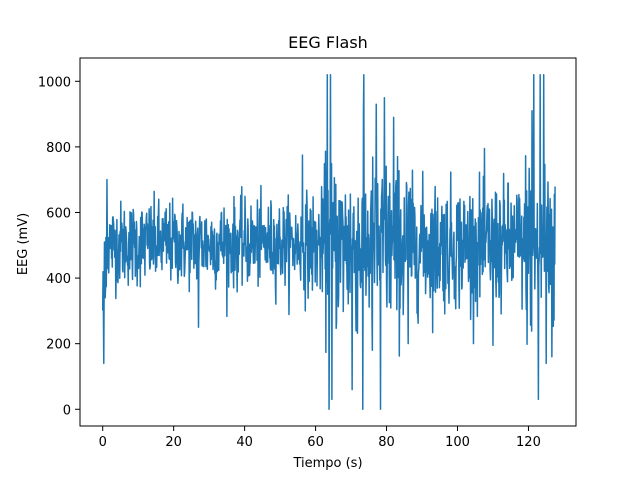 This screenshot has height=480, width=640. What do you see at coordinates (457, 442) in the screenshot?
I see `x-tick-label: 100` at bounding box center [457, 442].